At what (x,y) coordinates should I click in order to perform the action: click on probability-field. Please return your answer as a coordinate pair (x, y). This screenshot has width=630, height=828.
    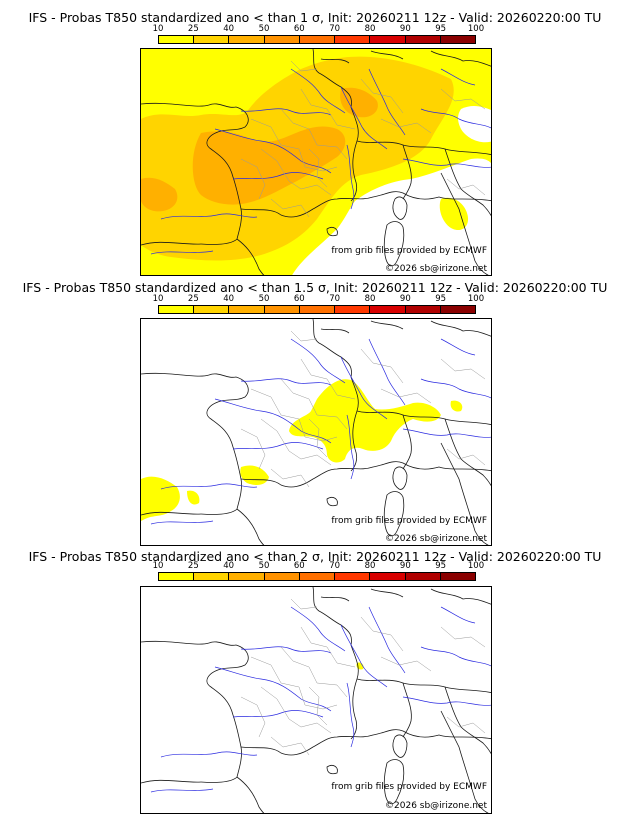
    Looking at the image, I should click on (302, 450).